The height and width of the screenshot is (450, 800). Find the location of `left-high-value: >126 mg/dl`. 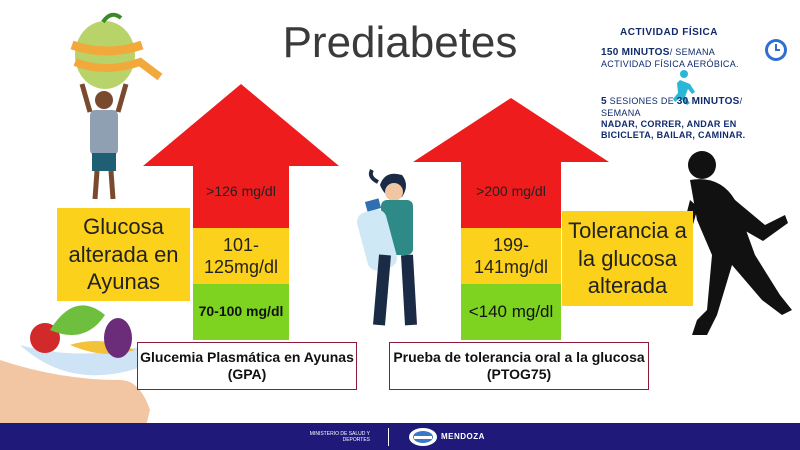

left-high-value: >126 mg/dl is located at coordinates (241, 191).